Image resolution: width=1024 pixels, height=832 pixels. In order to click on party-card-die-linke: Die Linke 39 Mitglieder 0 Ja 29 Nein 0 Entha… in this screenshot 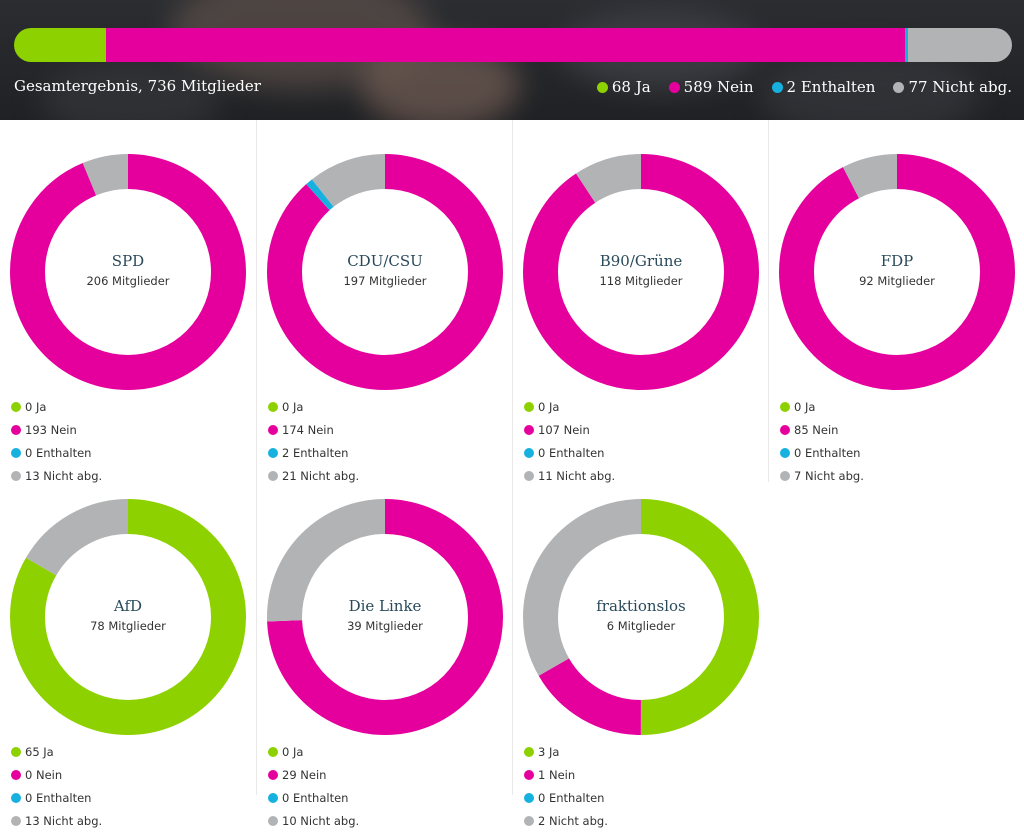, I will do `click(384, 646)`.